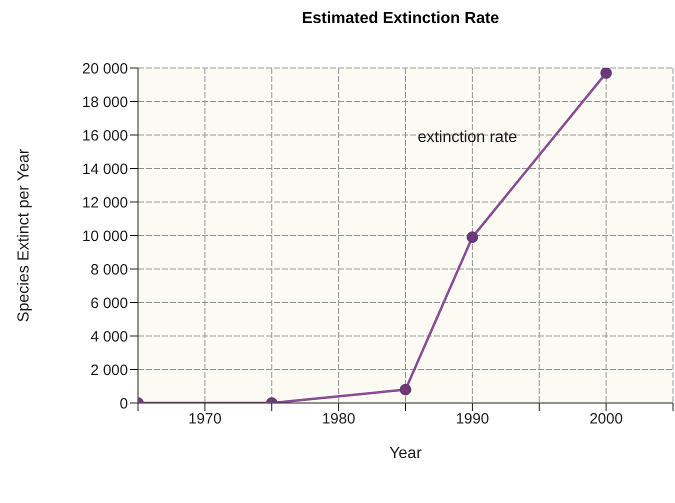 The image size is (675, 503). Describe the element at coordinates (400, 19) in the screenshot. I see `chart-title: Estimated Extinction Rate` at that location.